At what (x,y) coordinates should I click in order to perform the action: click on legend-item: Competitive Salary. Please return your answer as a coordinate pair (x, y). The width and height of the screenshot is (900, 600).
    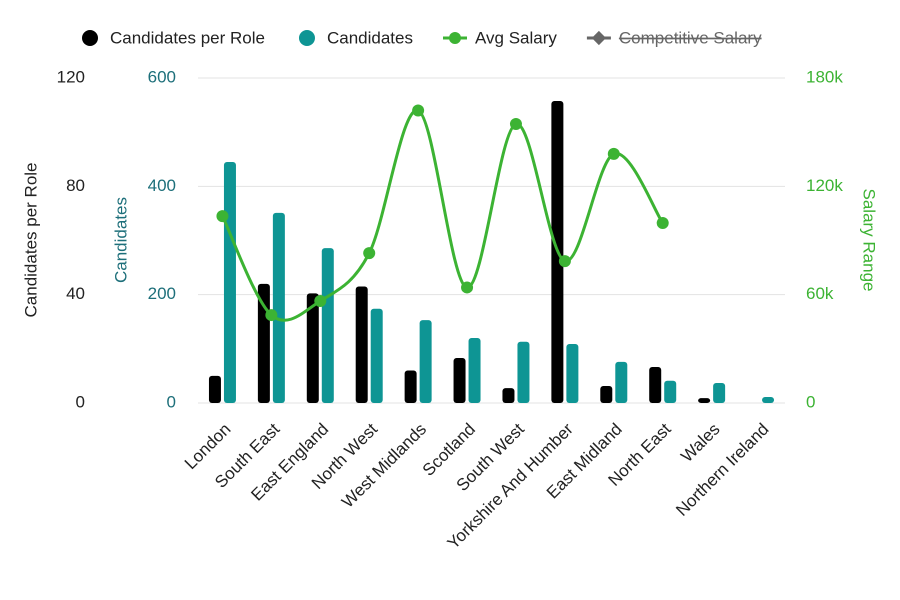
    Looking at the image, I should click on (674, 37).